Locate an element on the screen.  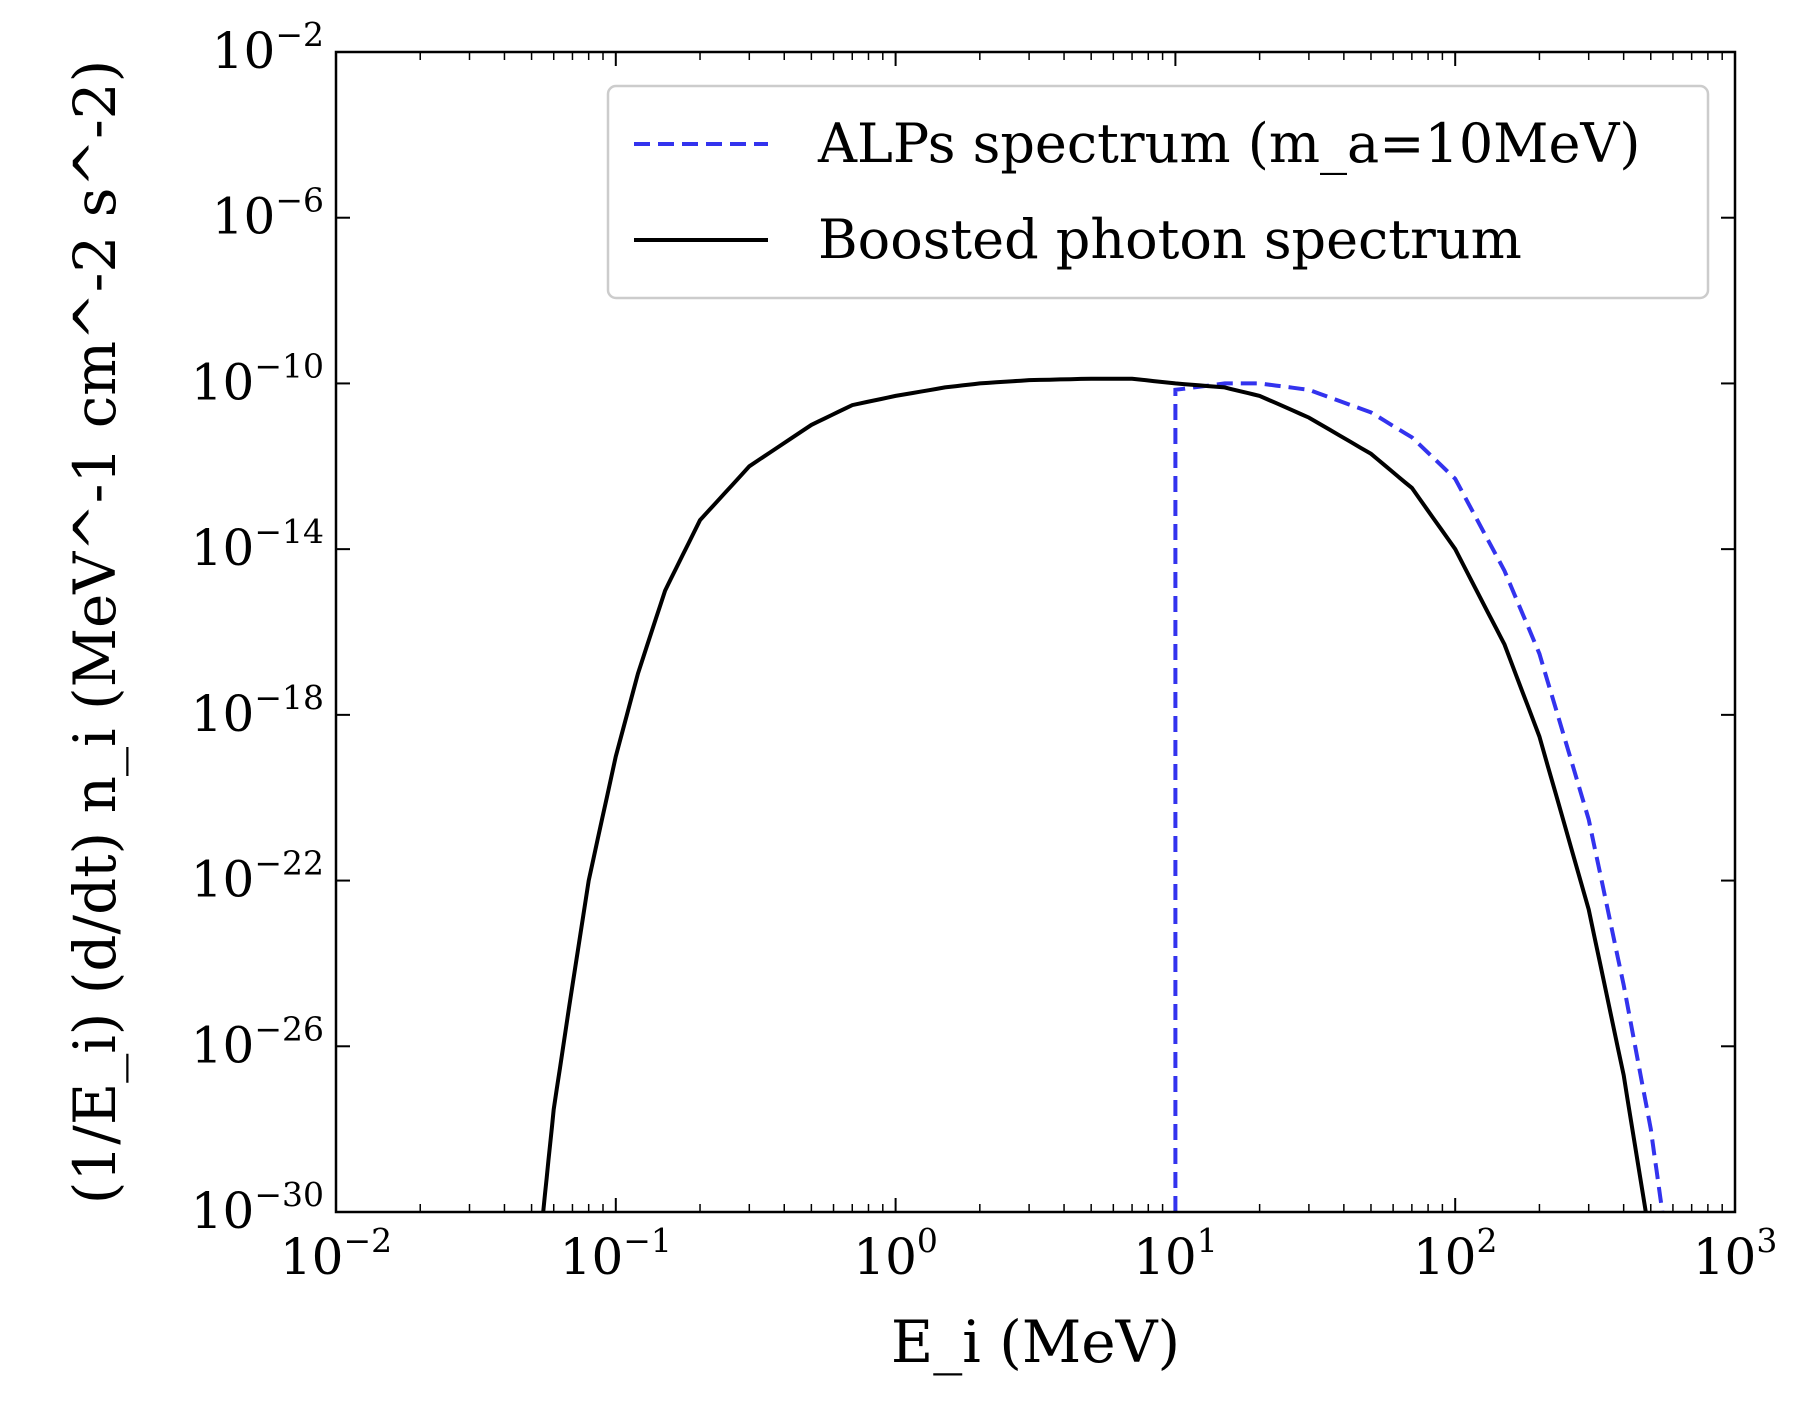
y-tick-label: 10⁻²⁶ is located at coordinates (257, 1041).